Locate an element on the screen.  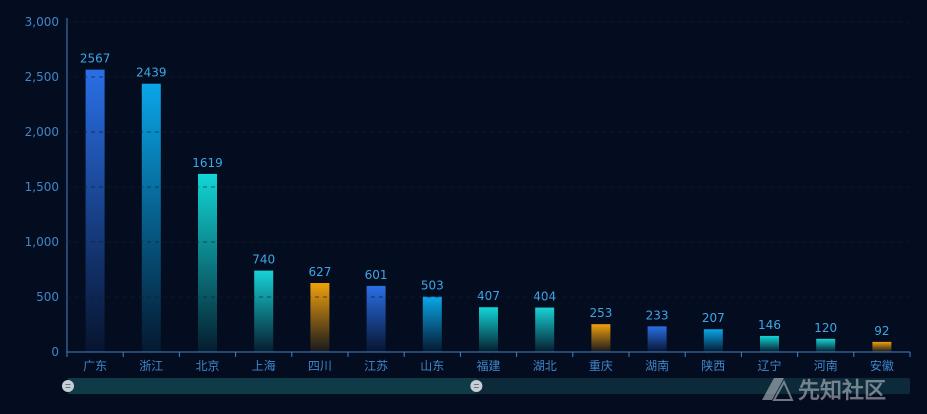
x-tick-label: 河南 is located at coordinates (826, 365).